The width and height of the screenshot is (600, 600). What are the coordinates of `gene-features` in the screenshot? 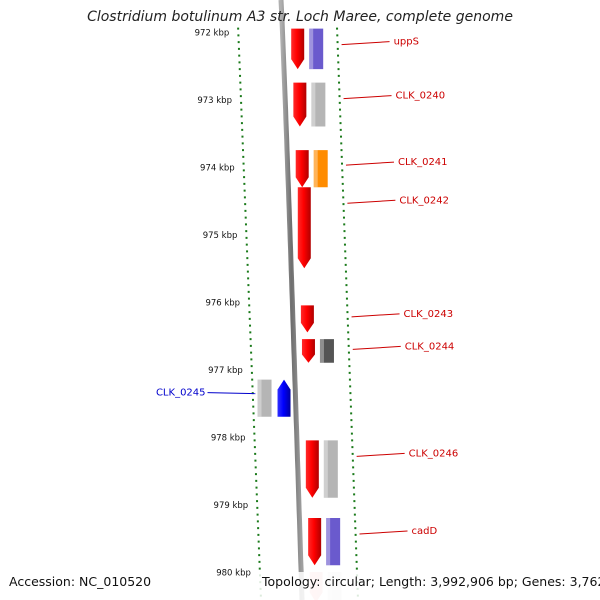 It's located at (299, 314).